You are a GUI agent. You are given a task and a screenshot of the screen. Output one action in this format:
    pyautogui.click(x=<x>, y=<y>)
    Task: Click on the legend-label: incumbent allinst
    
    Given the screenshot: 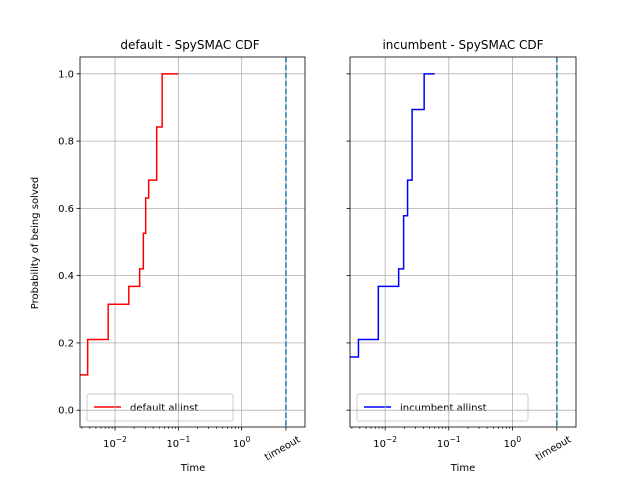 What is the action you would take?
    pyautogui.click(x=443, y=408)
    